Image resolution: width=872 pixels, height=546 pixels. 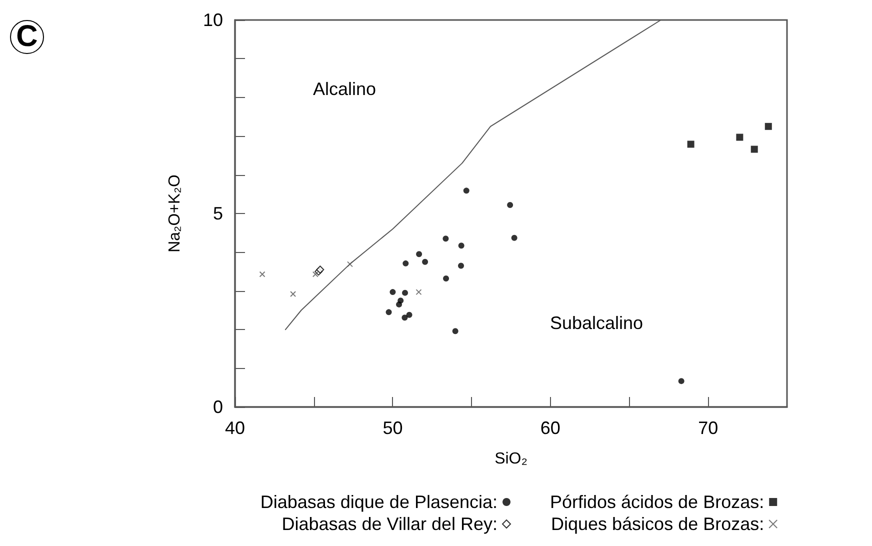 I want to click on legend-label: Diabasas dique de Plasencia:, so click(x=379, y=502).